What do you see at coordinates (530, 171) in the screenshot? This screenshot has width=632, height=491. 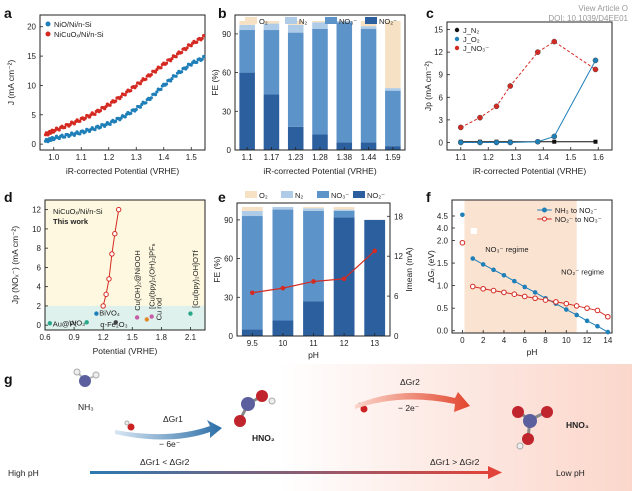 I see `c-xlabel: iR-corrected Potential (VRHE)` at bounding box center [530, 171].